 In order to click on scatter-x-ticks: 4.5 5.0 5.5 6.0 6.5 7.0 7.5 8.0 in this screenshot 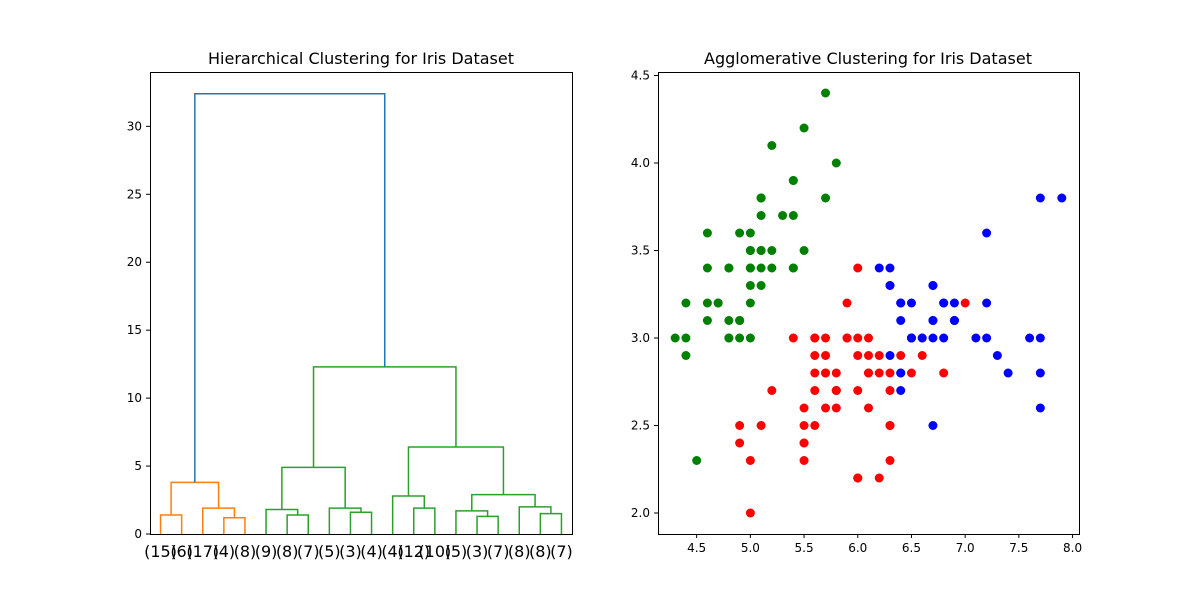, I will do `click(884, 544)`.